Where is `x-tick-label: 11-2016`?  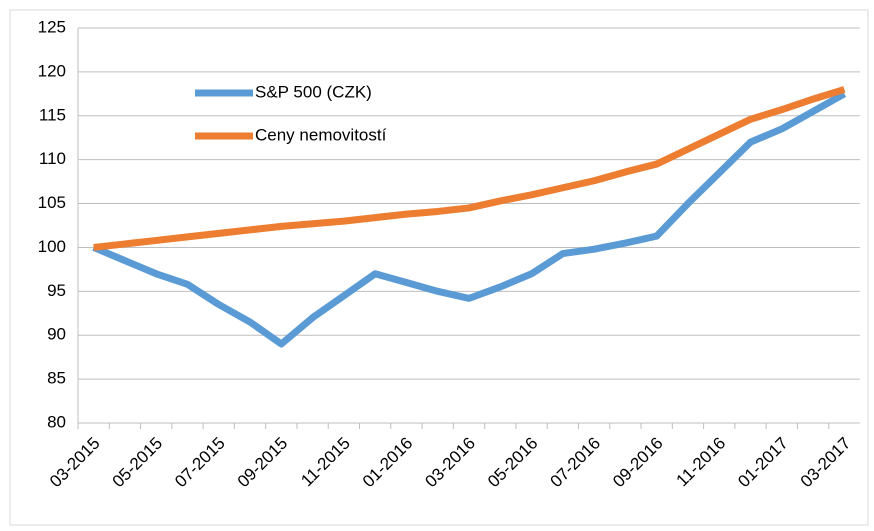 x-tick-label: 11-2016 is located at coordinates (701, 462).